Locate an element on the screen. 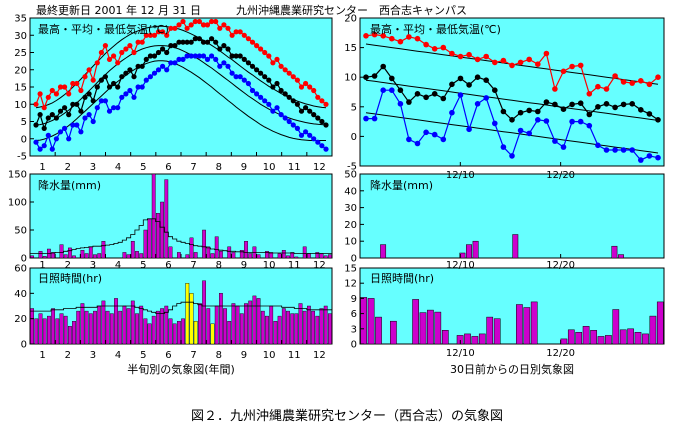  left-temp-ytick-label-5: 20 is located at coordinates (20, 70).